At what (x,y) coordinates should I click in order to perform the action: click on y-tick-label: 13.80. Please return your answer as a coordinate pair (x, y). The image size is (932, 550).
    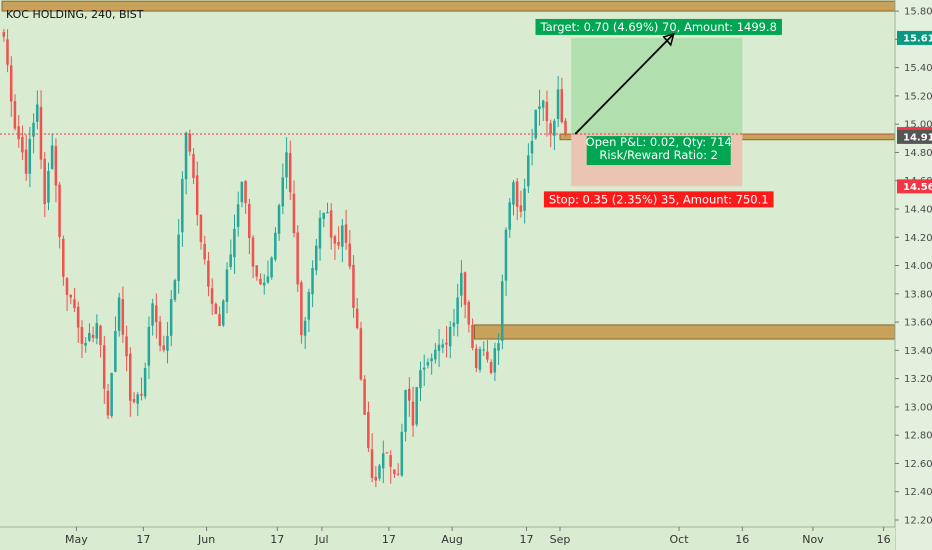
    Looking at the image, I should click on (918, 294).